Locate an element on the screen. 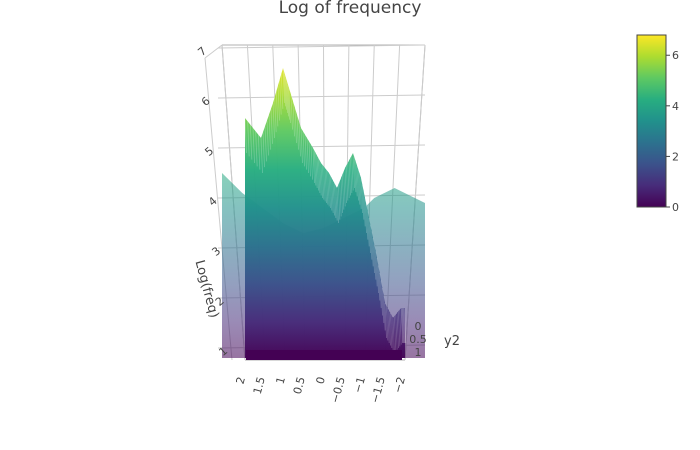  x-tick-label: 0.5 is located at coordinates (299, 385).